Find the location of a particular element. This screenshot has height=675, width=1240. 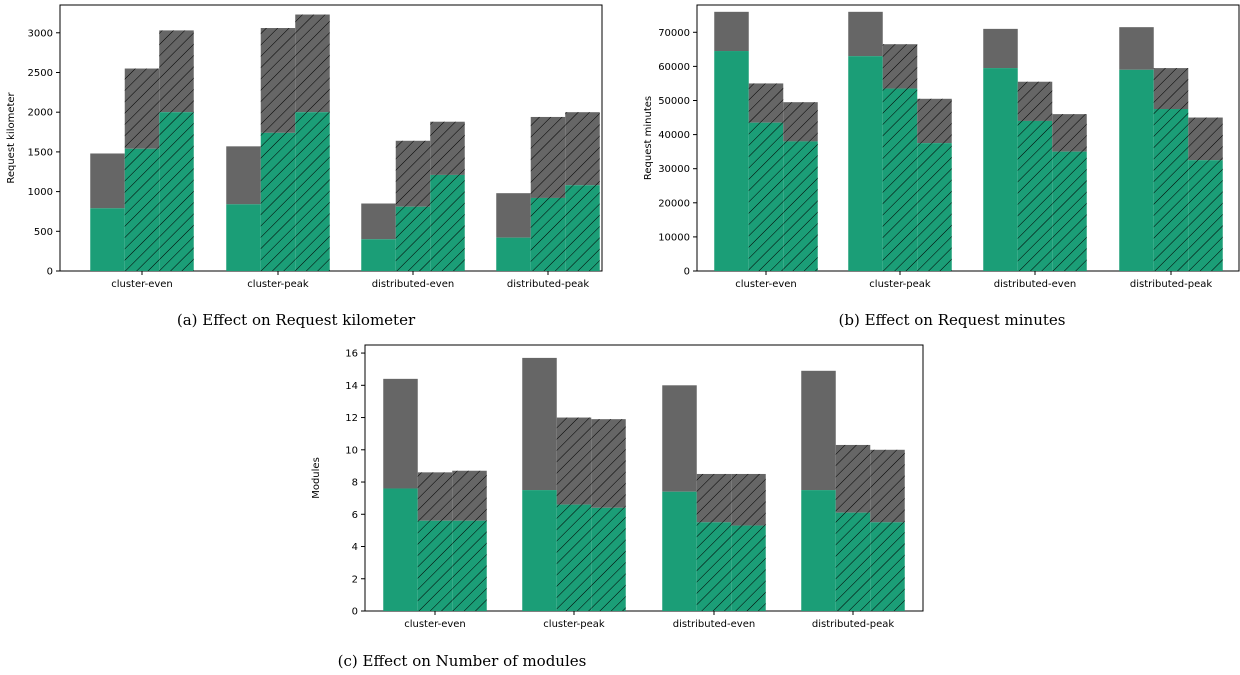

y-tick-label: 60000 is located at coordinates (674, 67).